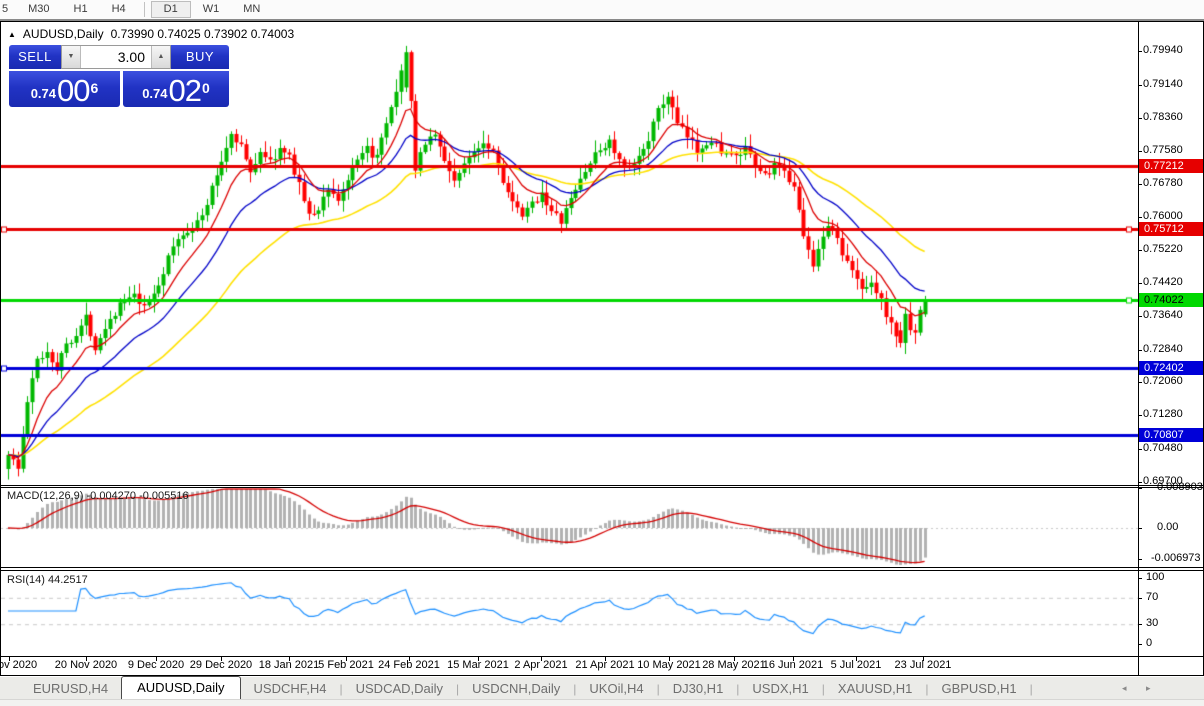 This screenshot has width=1204, height=706. I want to click on sell-button: SELL, so click(35, 57).